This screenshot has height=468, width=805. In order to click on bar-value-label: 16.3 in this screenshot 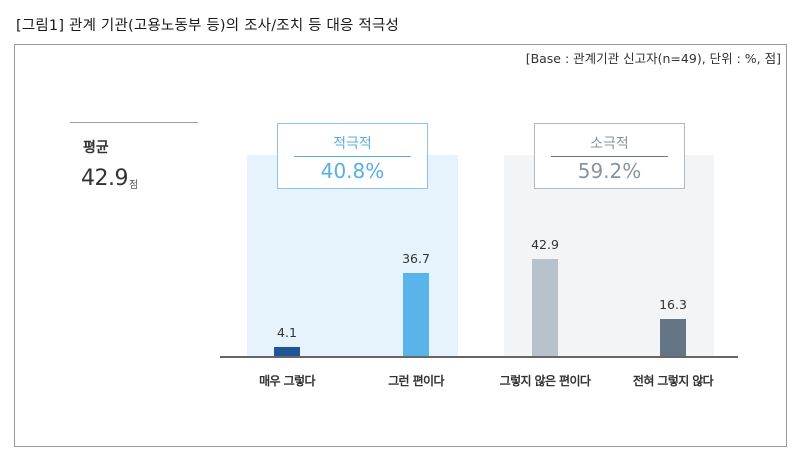, I will do `click(673, 304)`.